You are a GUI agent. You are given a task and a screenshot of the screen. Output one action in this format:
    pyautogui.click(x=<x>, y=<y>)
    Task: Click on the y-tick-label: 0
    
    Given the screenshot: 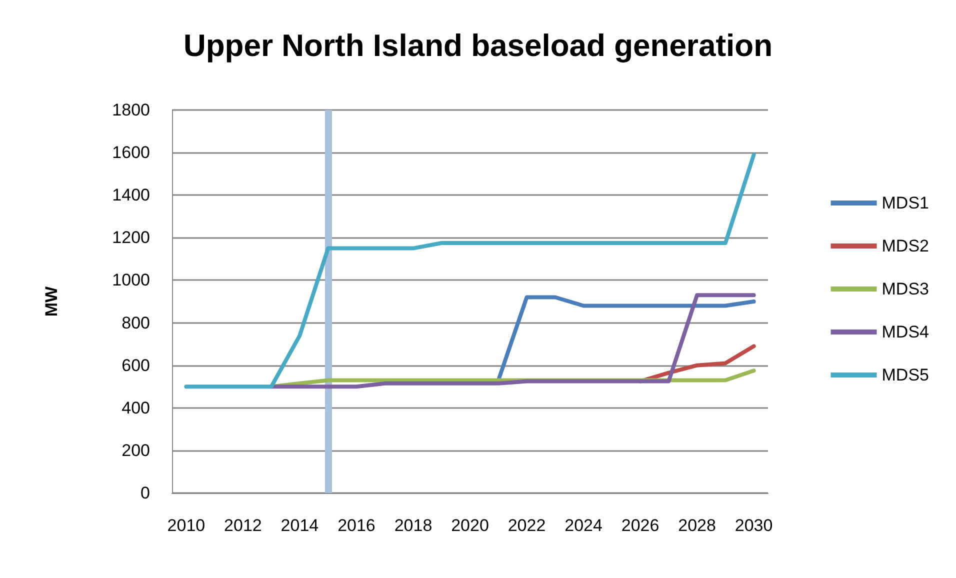 What is the action you would take?
    pyautogui.click(x=145, y=493)
    